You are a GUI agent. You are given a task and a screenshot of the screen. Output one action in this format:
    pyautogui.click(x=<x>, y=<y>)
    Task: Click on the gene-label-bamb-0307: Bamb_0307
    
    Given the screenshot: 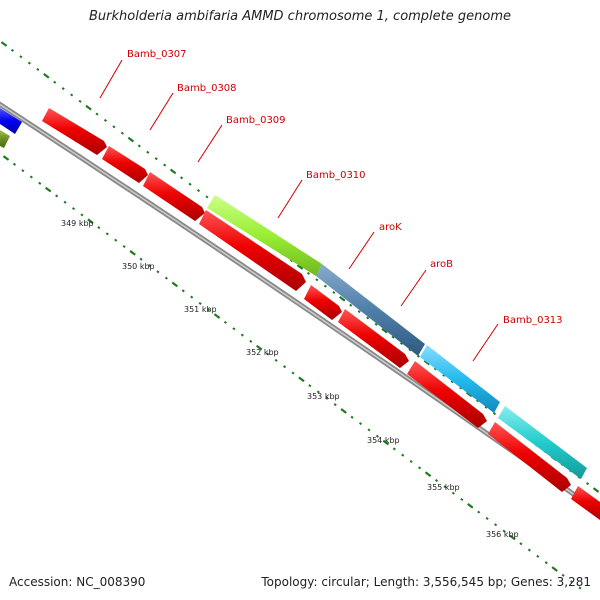 What is the action you would take?
    pyautogui.click(x=157, y=54)
    